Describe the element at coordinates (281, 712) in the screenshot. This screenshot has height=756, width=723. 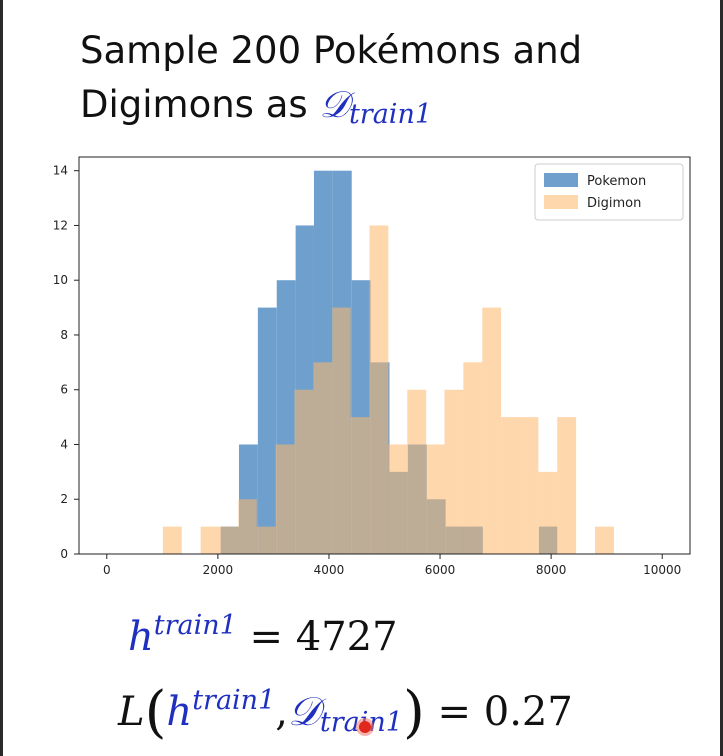
I see `loss-comma: ,` at that location.